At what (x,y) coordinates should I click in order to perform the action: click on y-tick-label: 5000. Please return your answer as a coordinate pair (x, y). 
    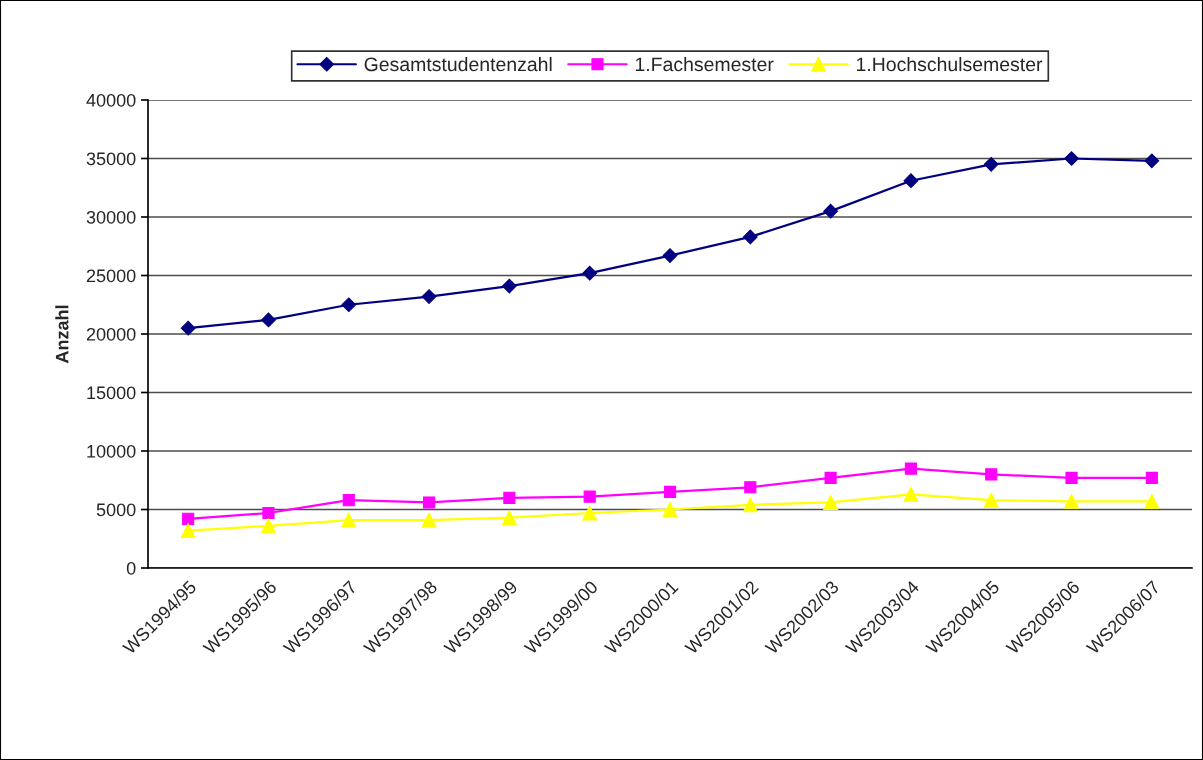
    Looking at the image, I should click on (116, 510).